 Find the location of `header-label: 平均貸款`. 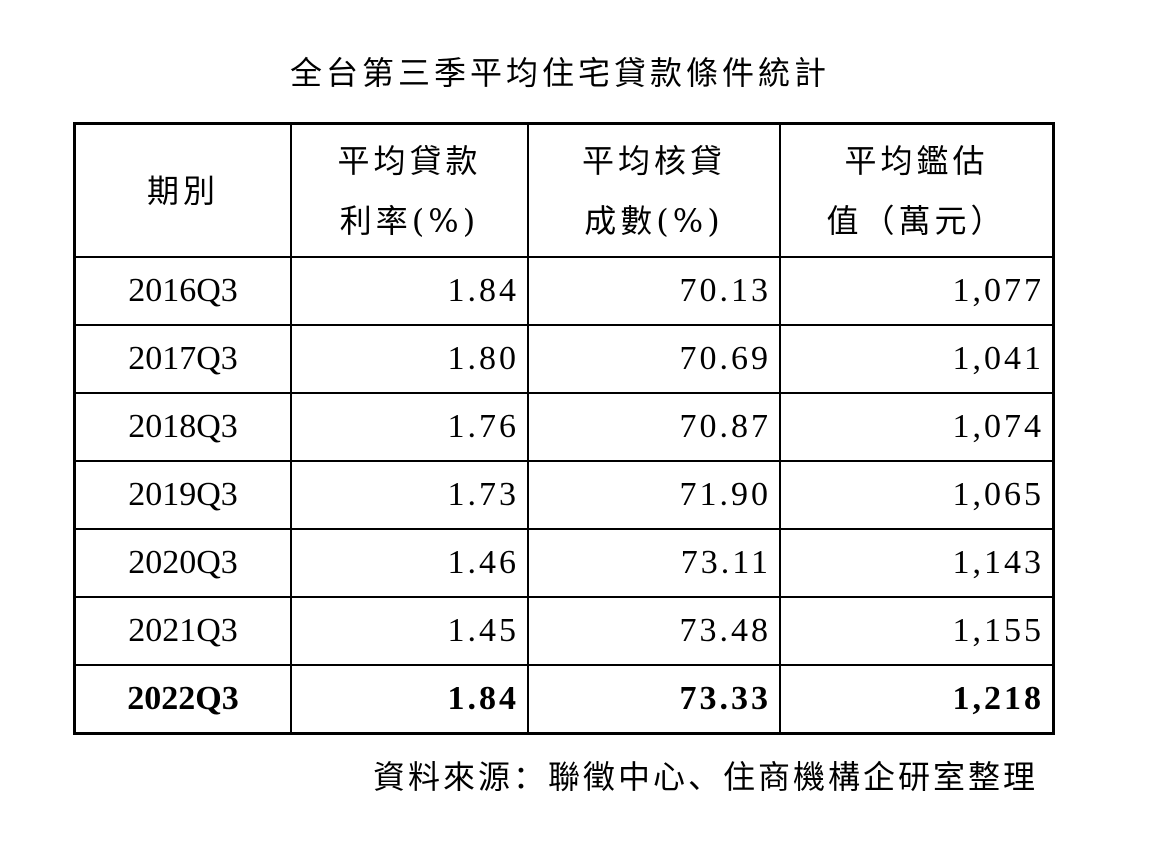

header-label: 平均貸款 is located at coordinates (409, 160).